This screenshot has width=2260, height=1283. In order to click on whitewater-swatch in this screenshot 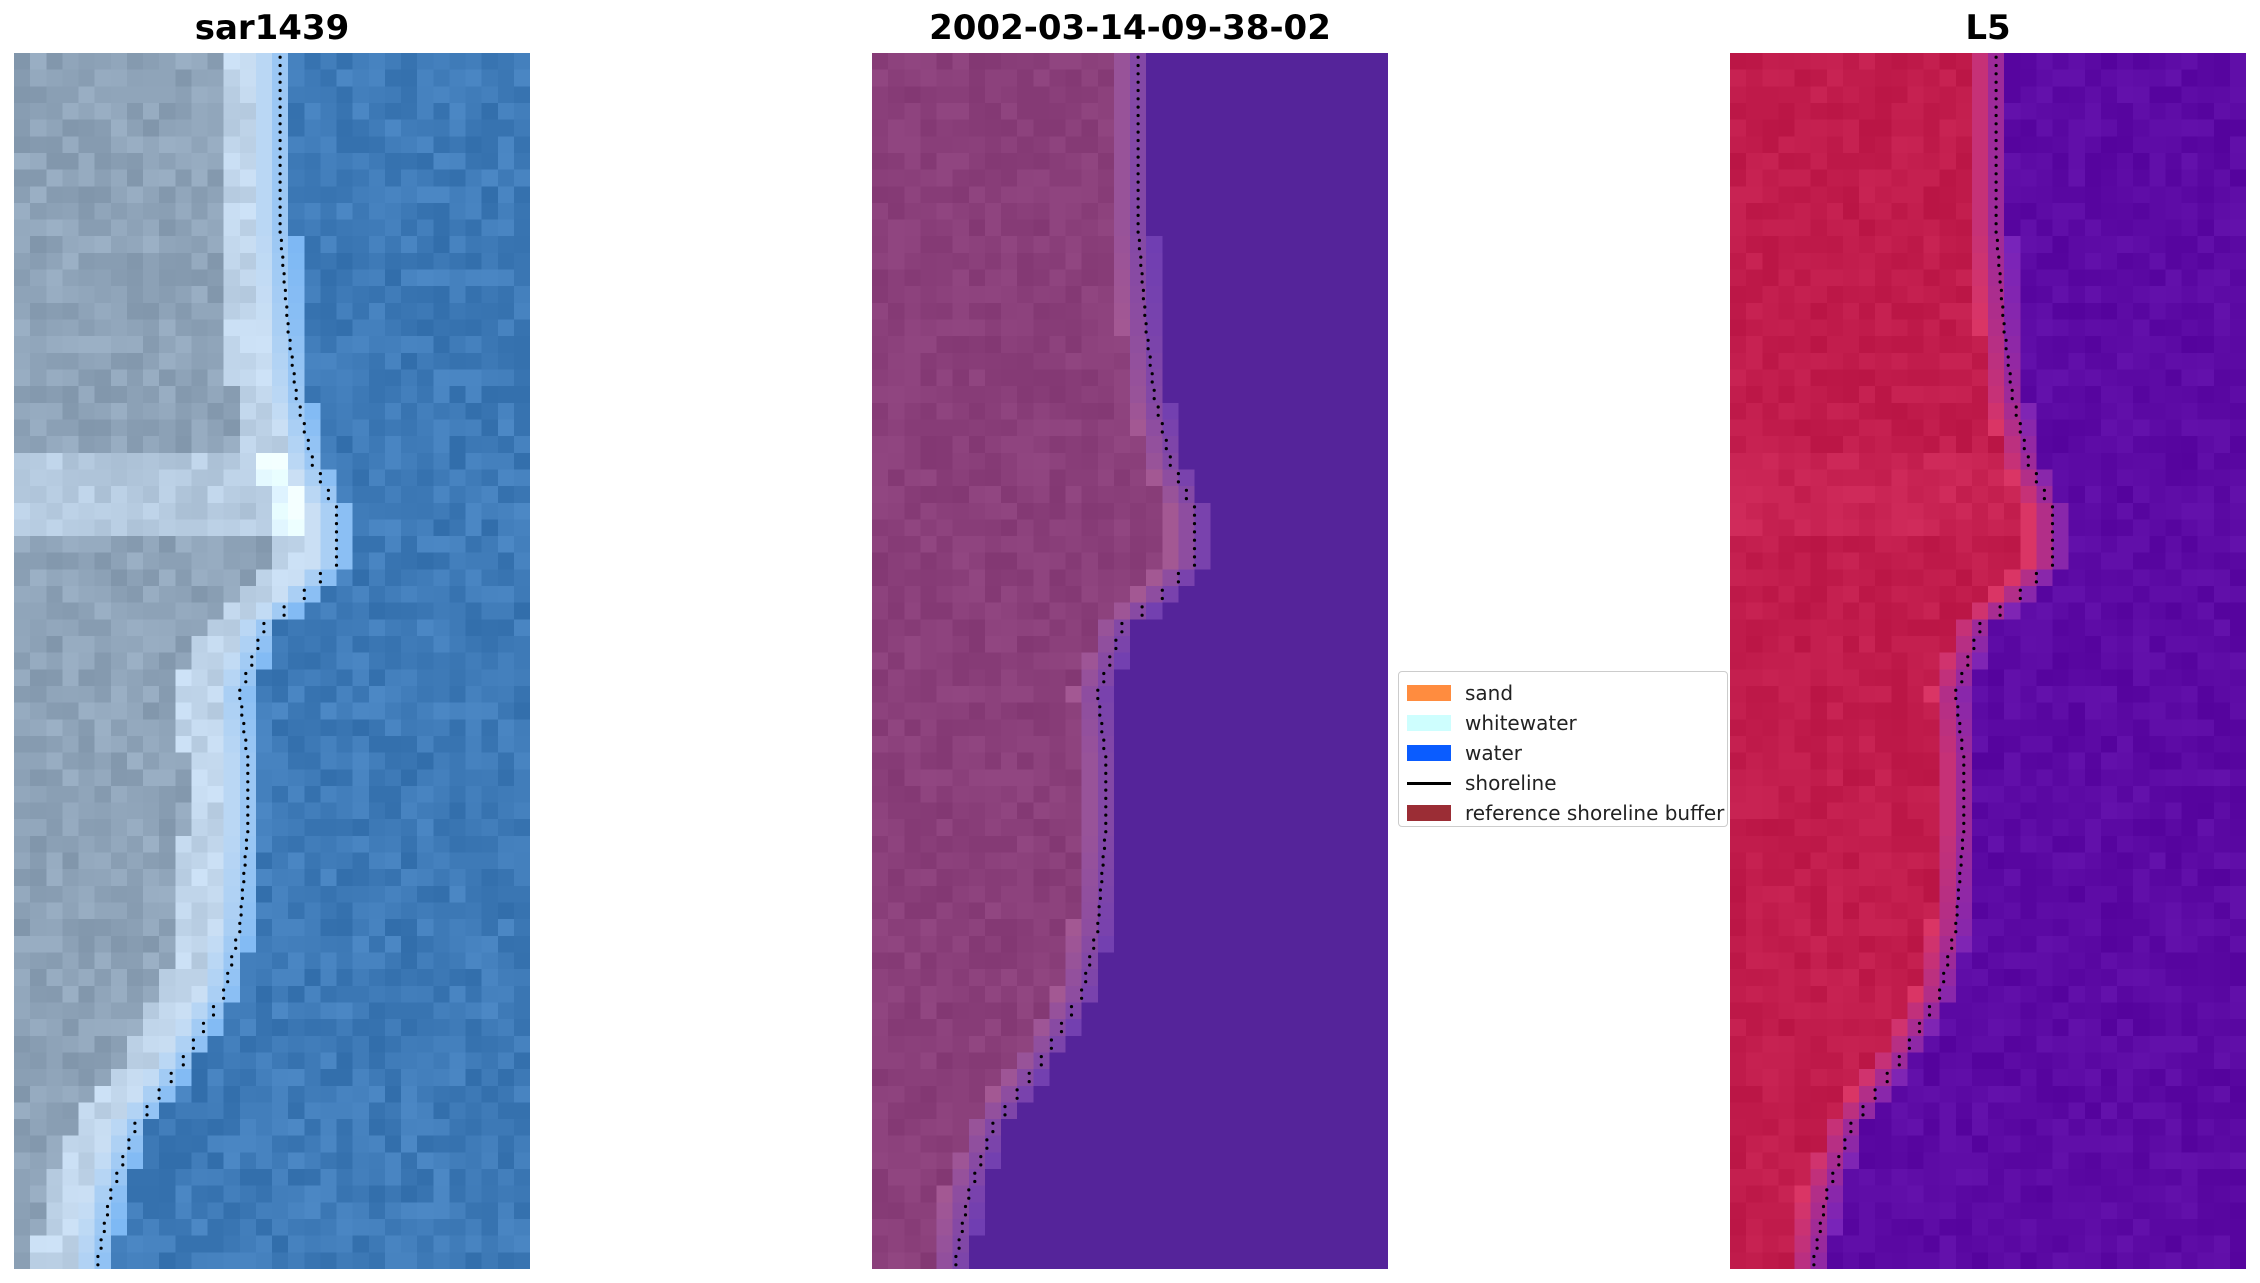, I will do `click(1429, 723)`.